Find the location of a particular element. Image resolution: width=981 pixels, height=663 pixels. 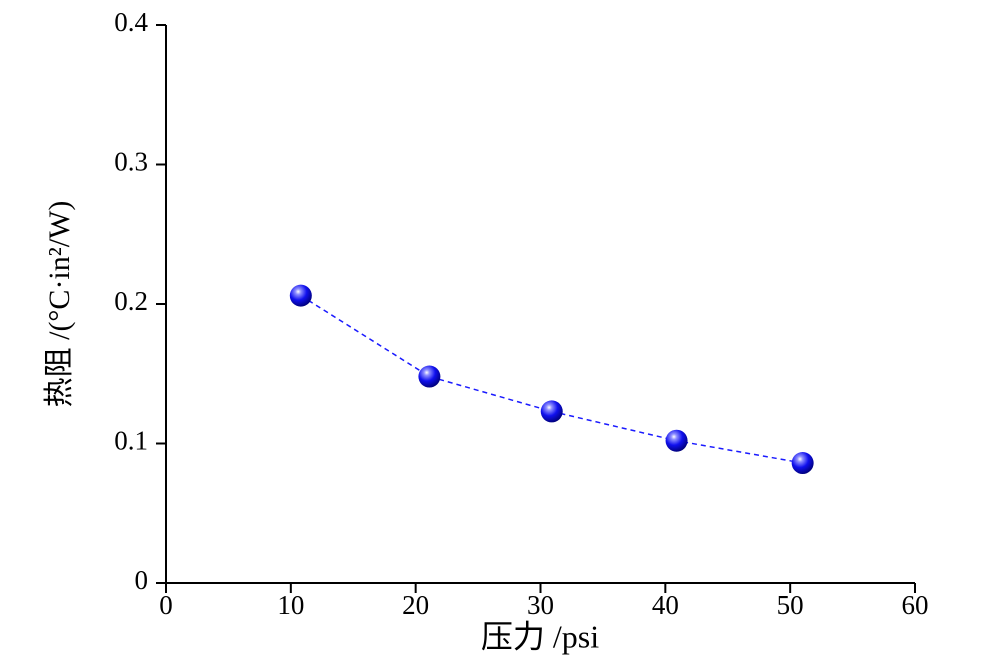

y-tick-label: 0 is located at coordinates (142, 580).